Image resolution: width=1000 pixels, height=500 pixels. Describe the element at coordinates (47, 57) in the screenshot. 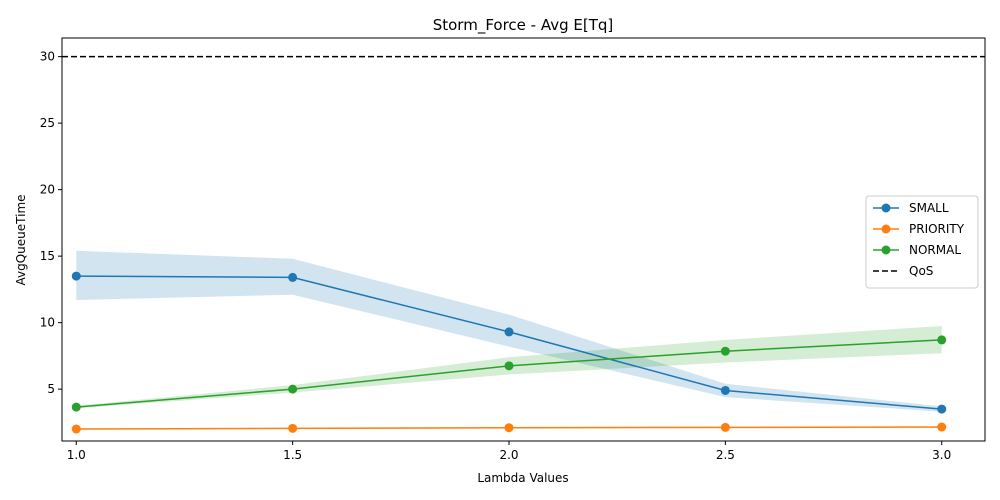

I see `y-tick-label: 30` at that location.